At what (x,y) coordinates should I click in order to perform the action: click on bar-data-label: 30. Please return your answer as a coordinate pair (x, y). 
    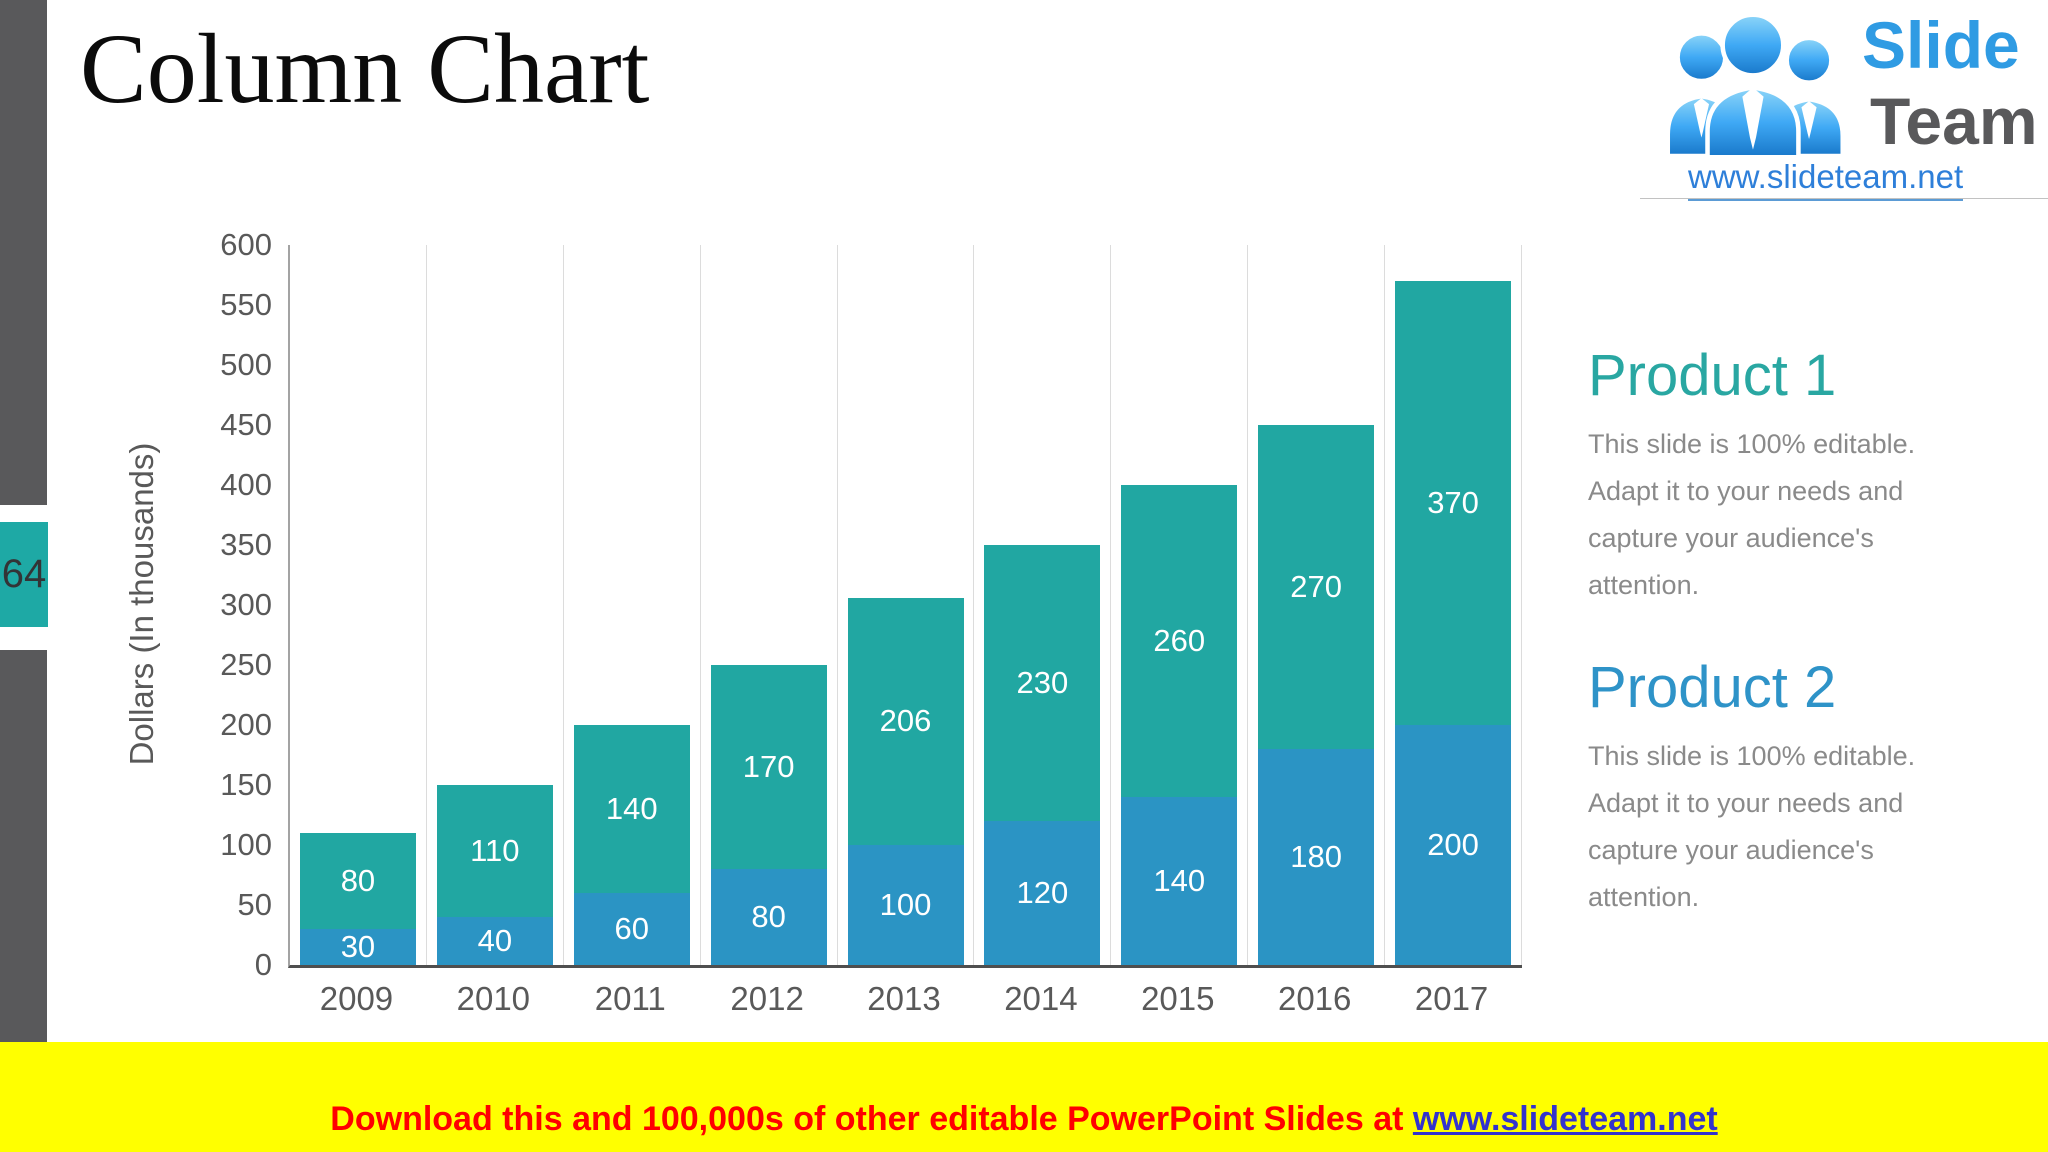
    Looking at the image, I should click on (358, 946).